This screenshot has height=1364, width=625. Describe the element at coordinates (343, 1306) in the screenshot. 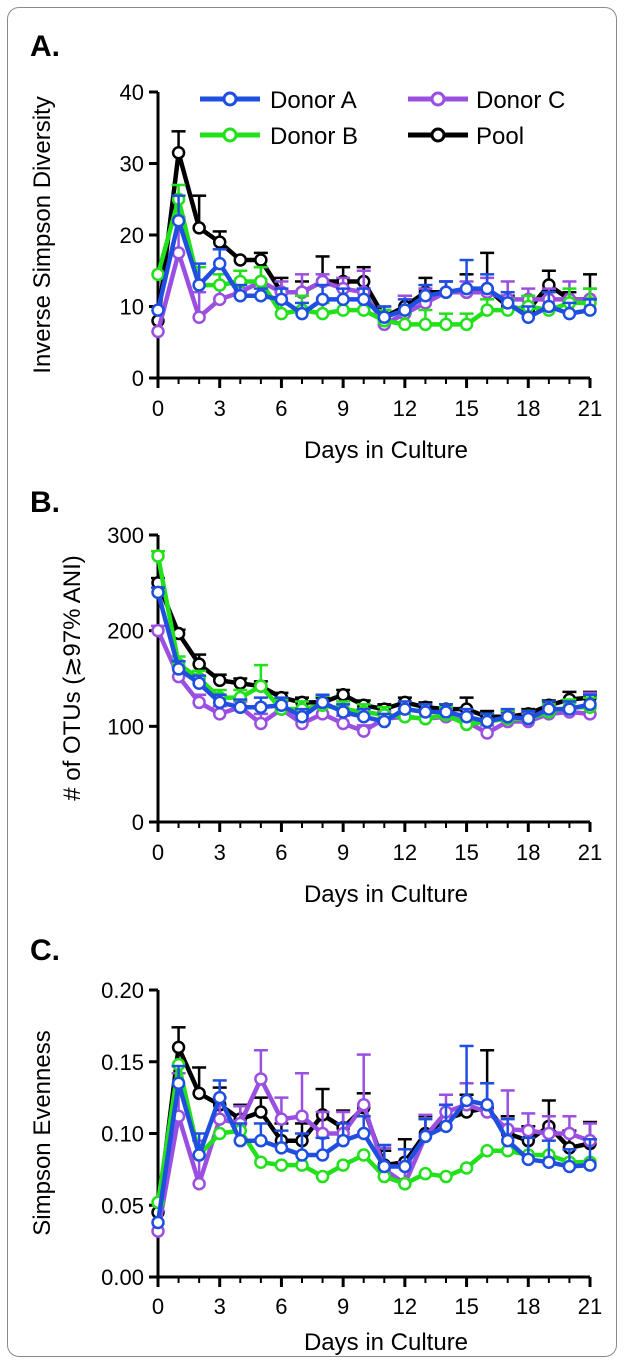

I see `x-tick-label: 9` at that location.